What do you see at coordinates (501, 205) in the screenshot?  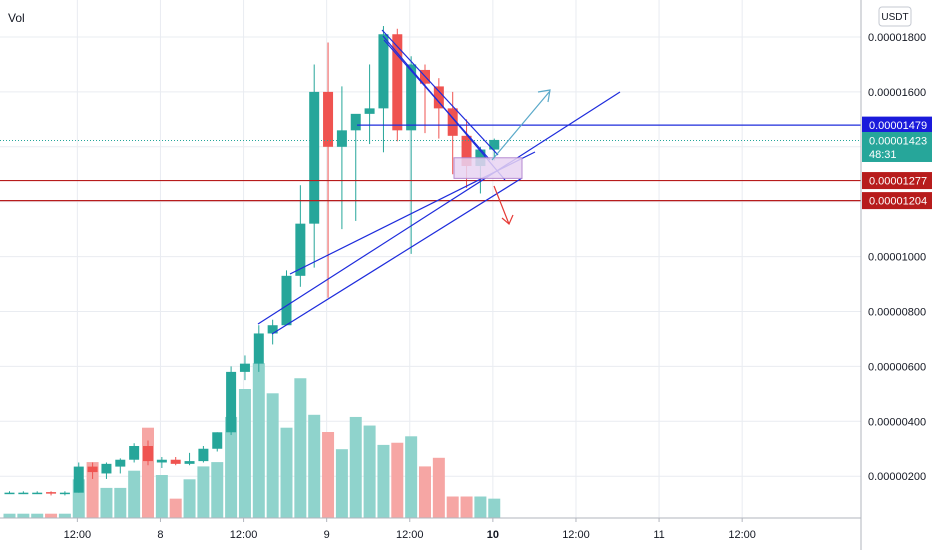 I see `bearish-arrow-shaft` at bounding box center [501, 205].